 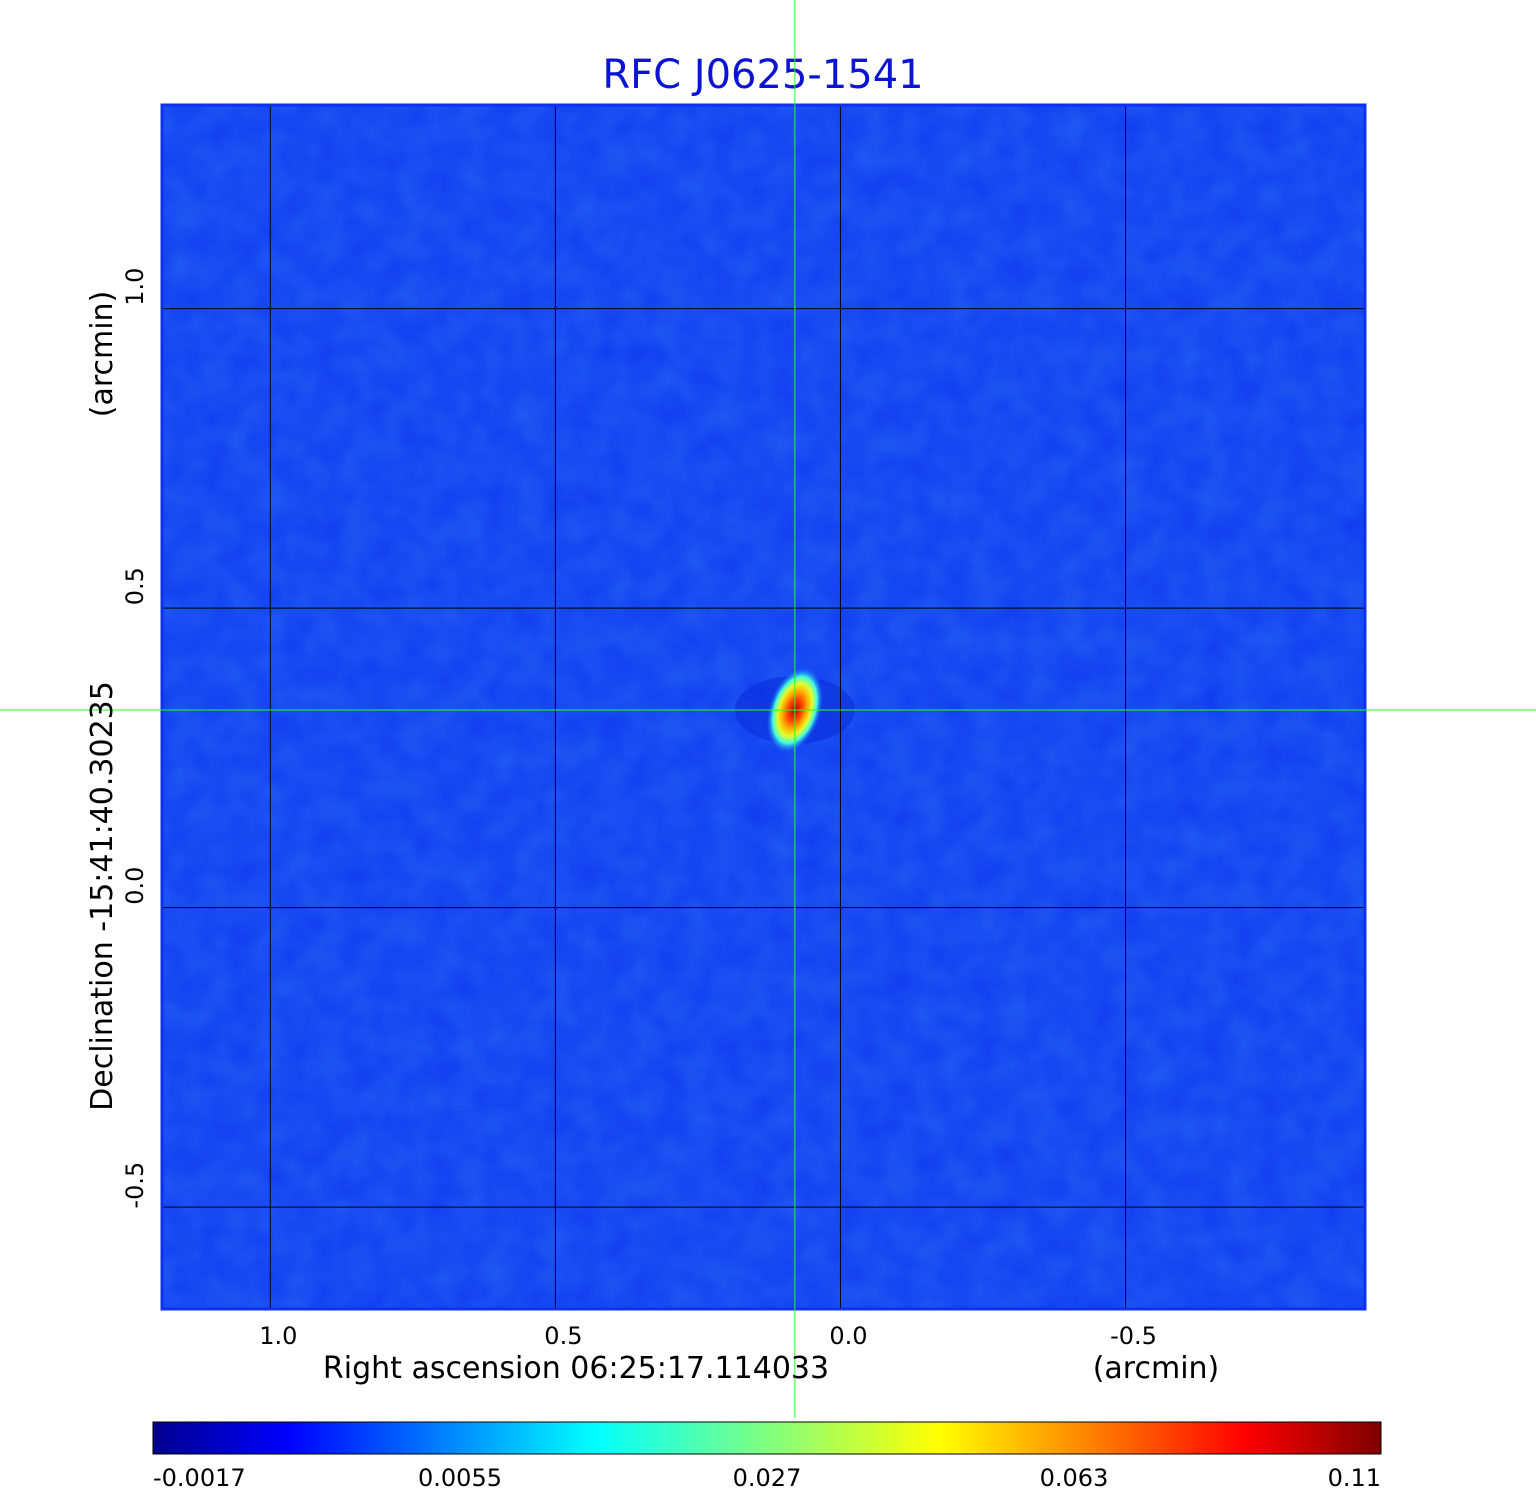 I want to click on x-axis-unit: (arcmin), so click(x=1156, y=1368).